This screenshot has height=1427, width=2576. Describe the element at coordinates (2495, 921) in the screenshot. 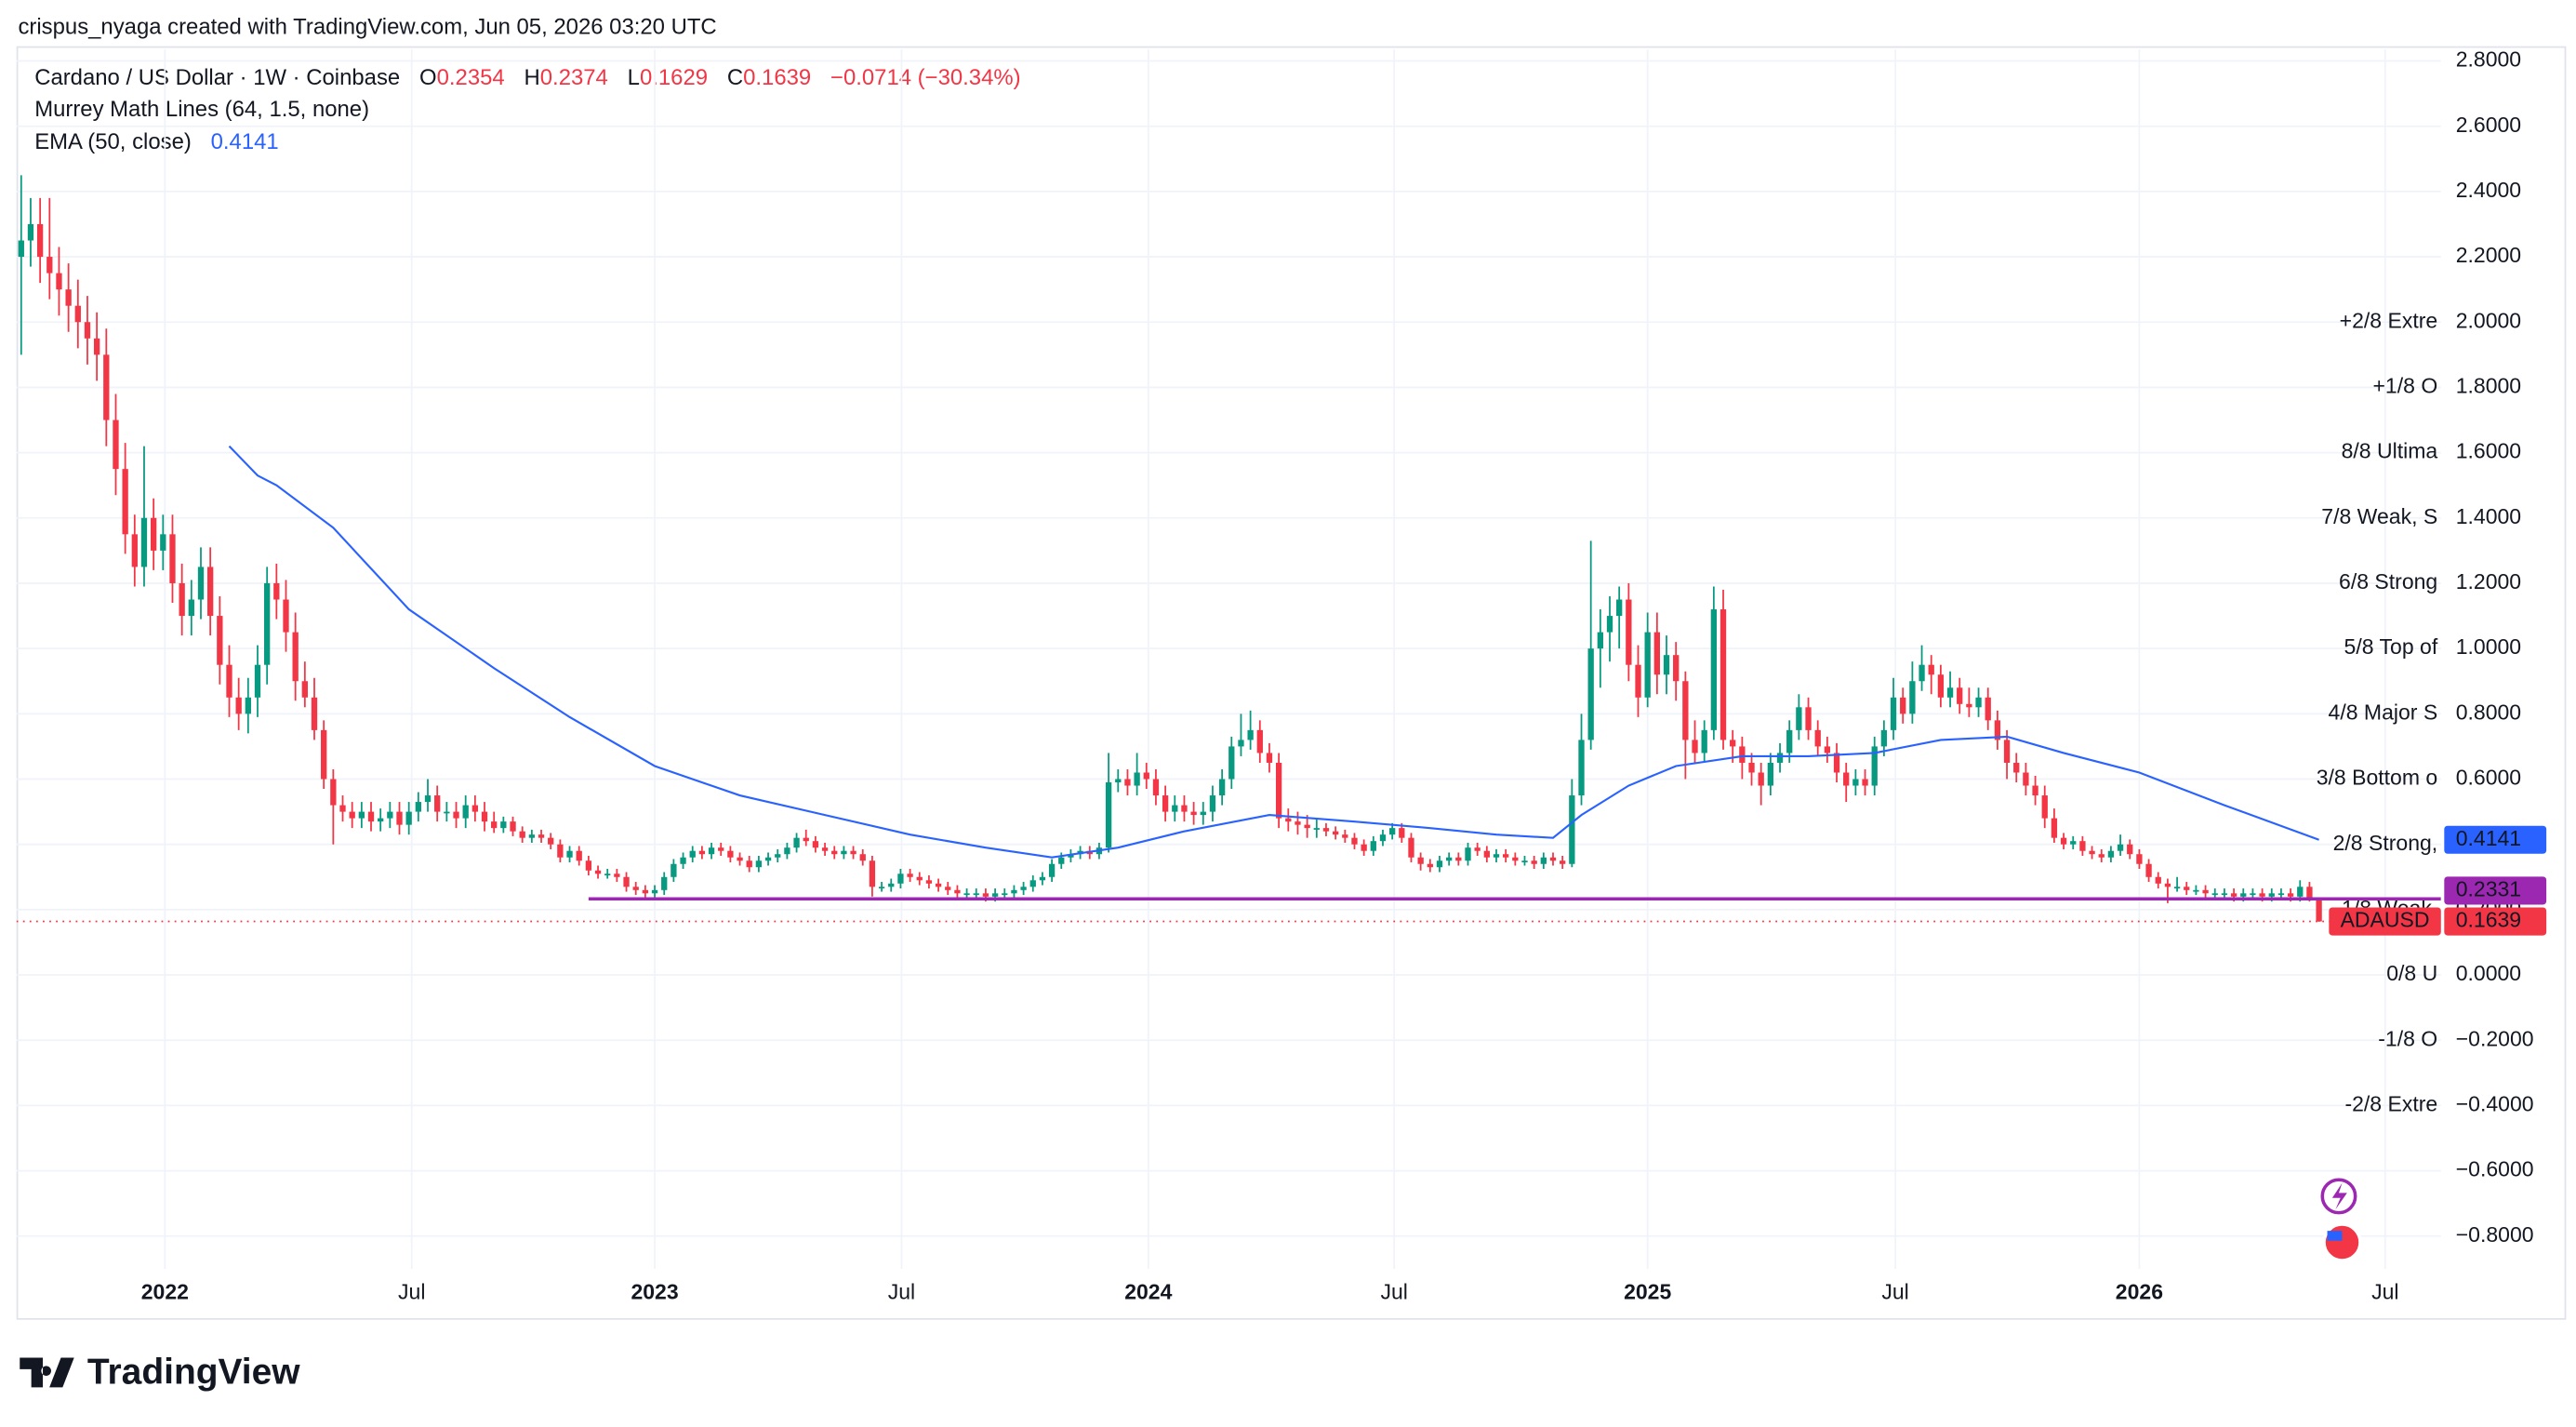

I see `last-price-label-box` at that location.